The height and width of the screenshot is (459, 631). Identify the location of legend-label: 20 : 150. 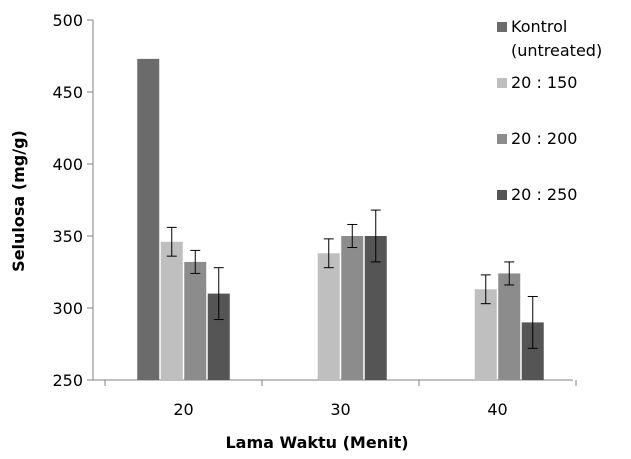
(544, 82).